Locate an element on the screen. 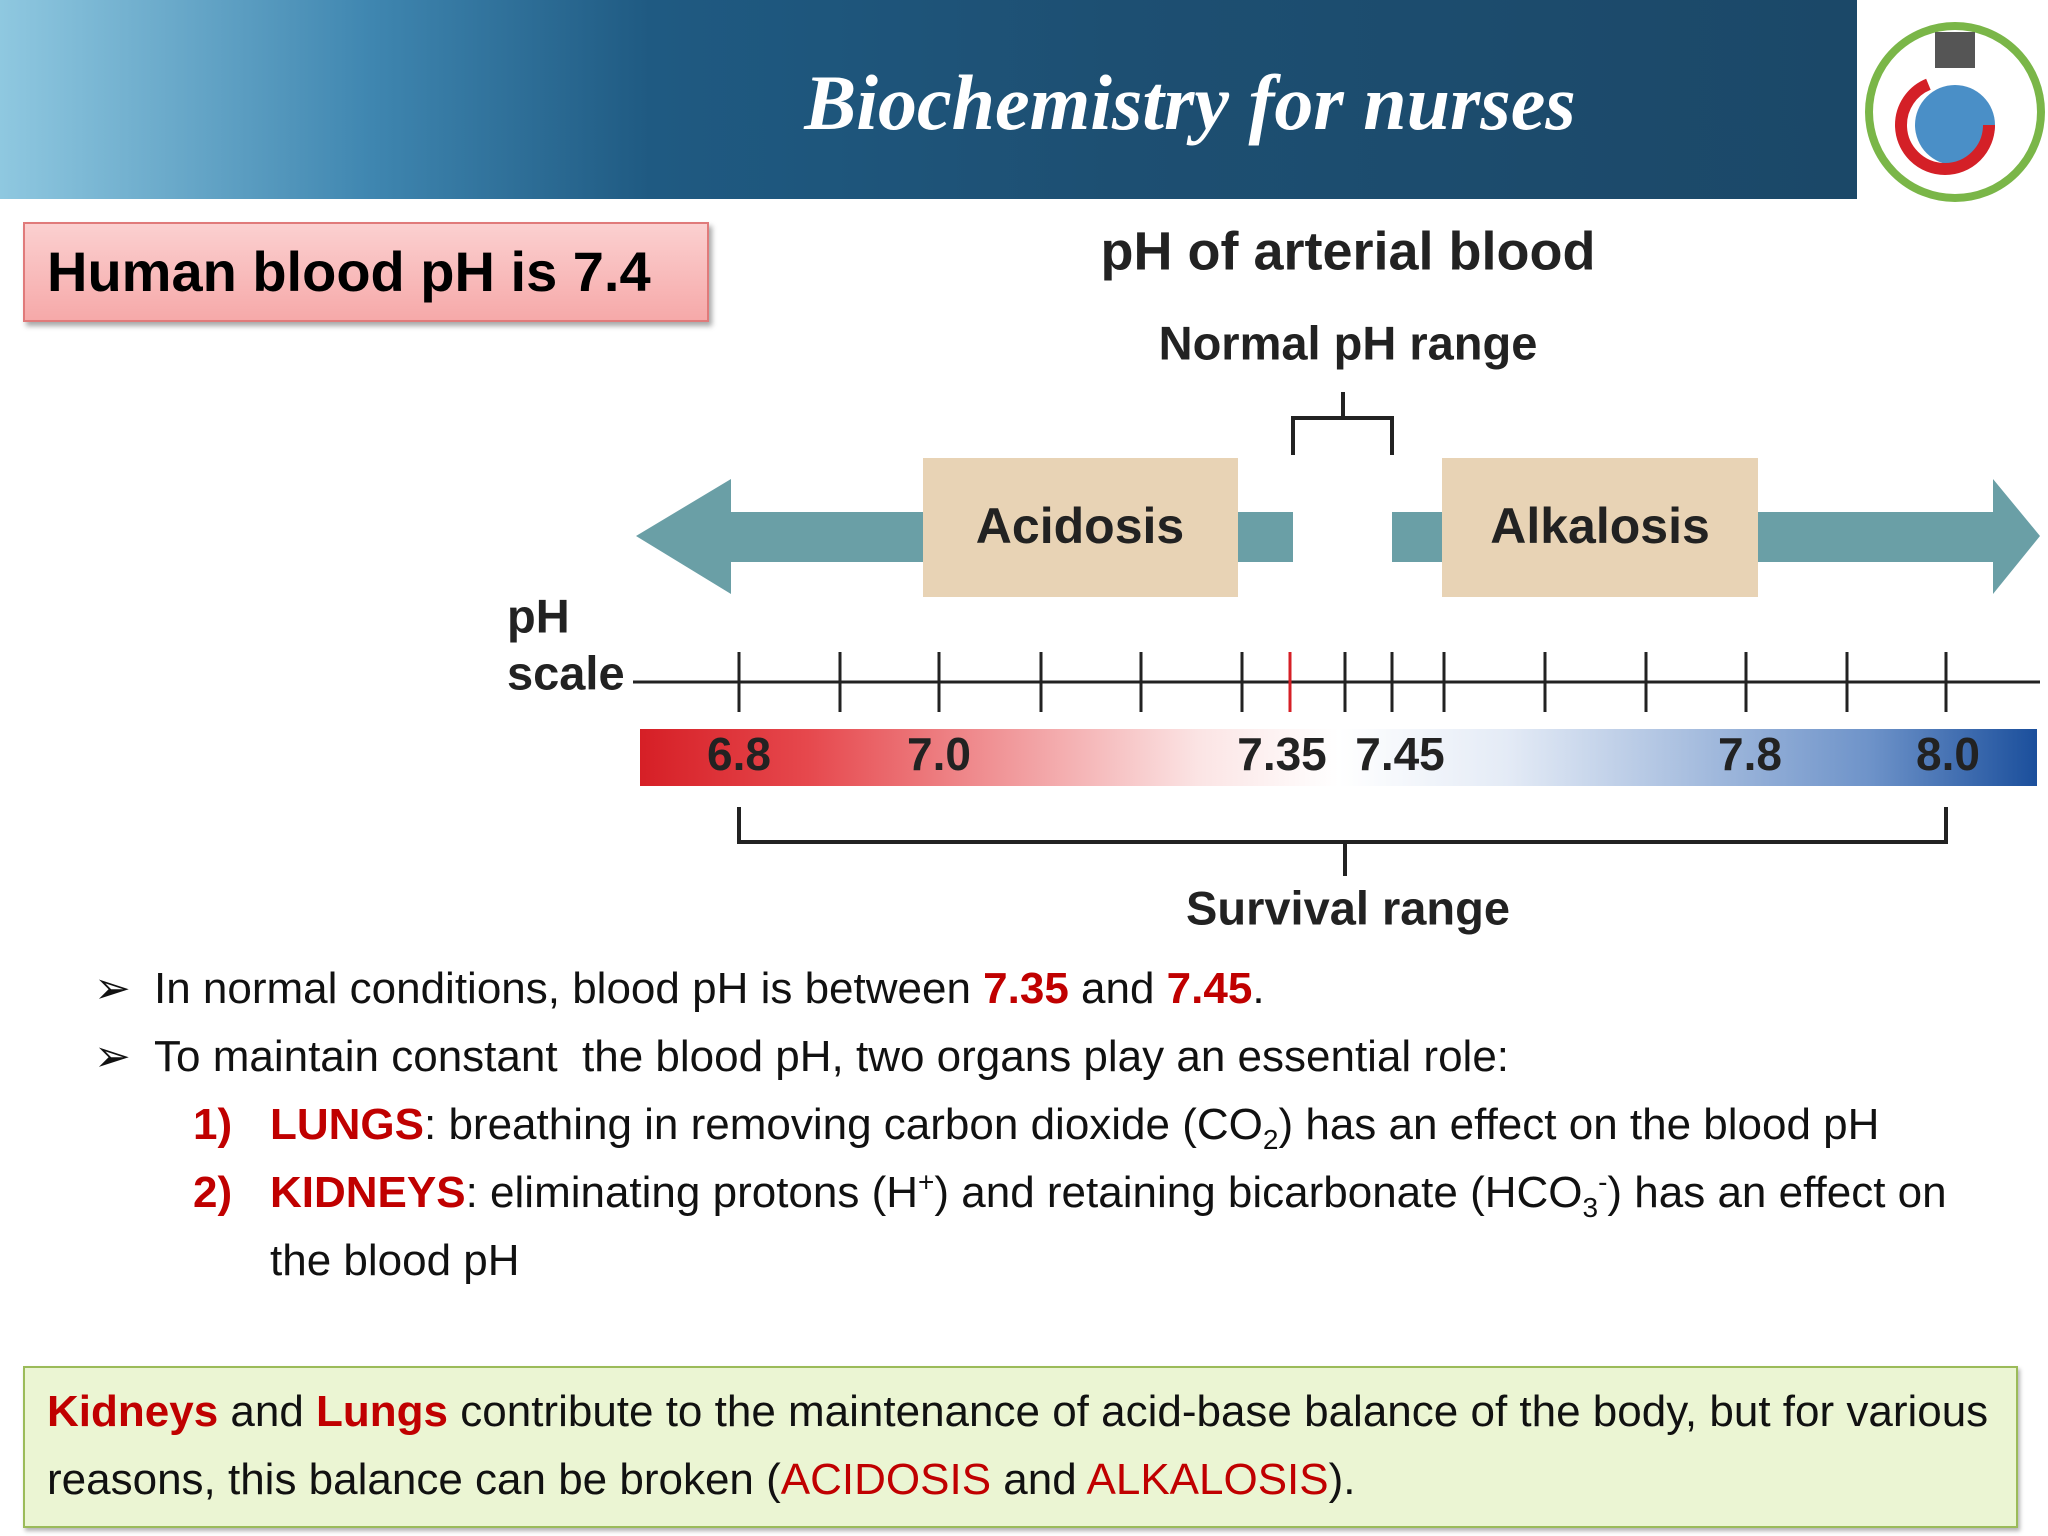 This screenshot has height=1536, width=2048. subscript: 3 is located at coordinates (1590, 1207).